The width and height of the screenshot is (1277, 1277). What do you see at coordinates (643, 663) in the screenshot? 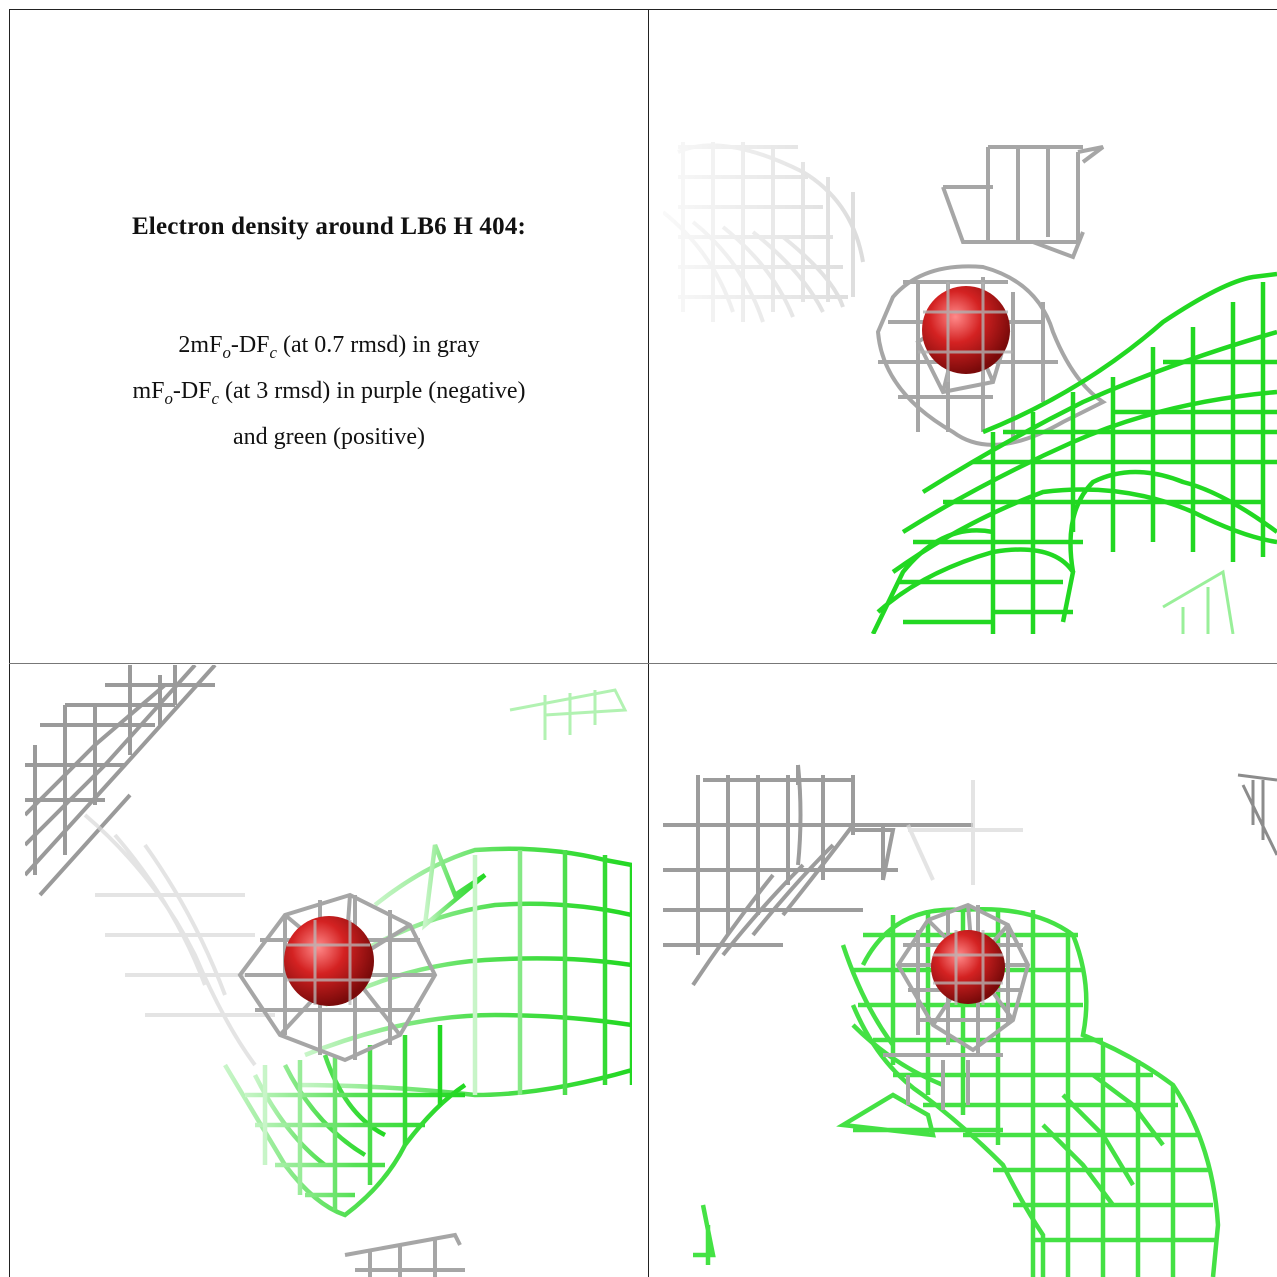
I see `border-middle-horizontal` at bounding box center [643, 663].